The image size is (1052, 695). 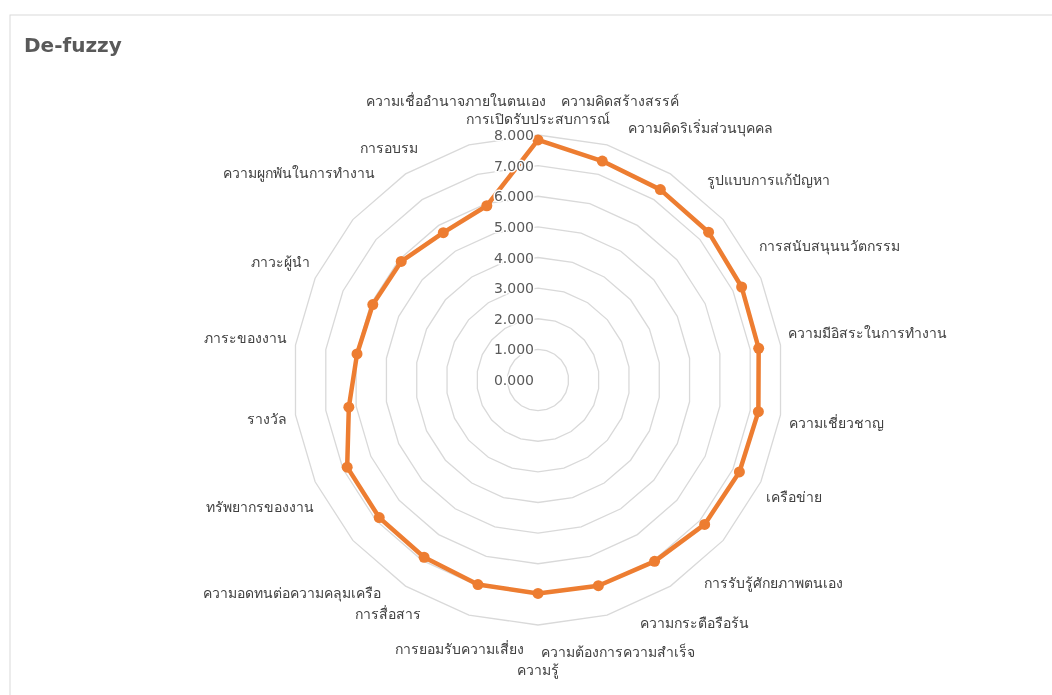 What do you see at coordinates (694, 623) in the screenshot?
I see `spoke-label: ความกระตือรือร้น` at bounding box center [694, 623].